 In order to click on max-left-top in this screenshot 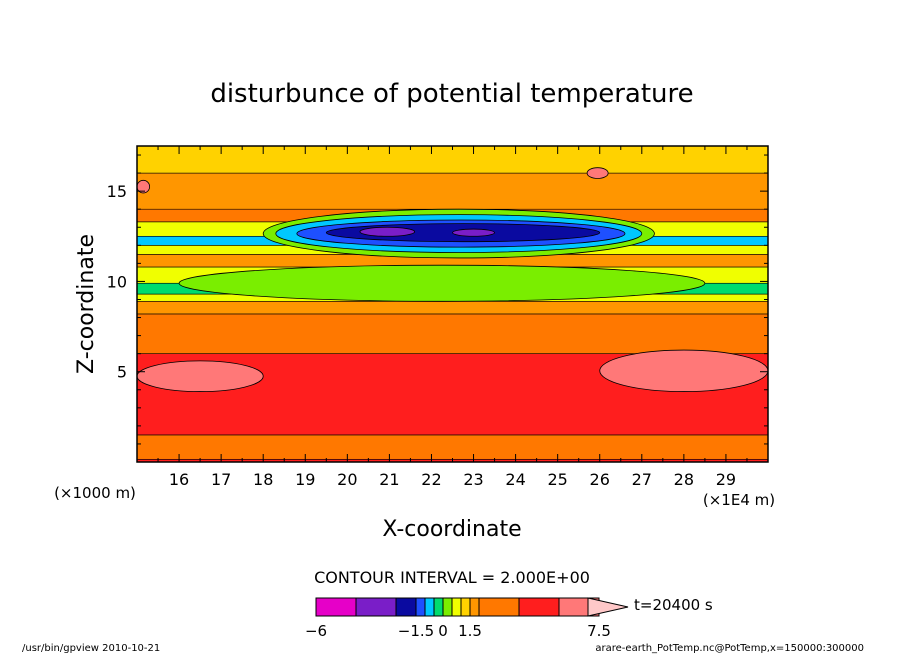, I will do `click(144, 186)`.